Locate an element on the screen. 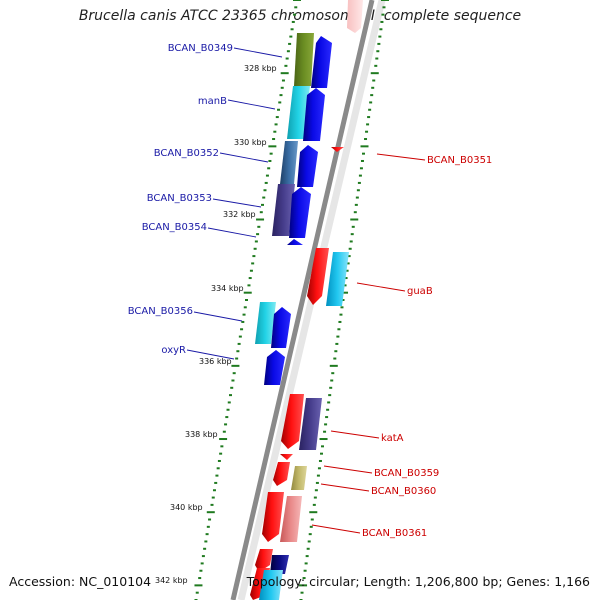 The width and height of the screenshot is (600, 600). gene-label: BCAN_B0351 is located at coordinates (459, 160).